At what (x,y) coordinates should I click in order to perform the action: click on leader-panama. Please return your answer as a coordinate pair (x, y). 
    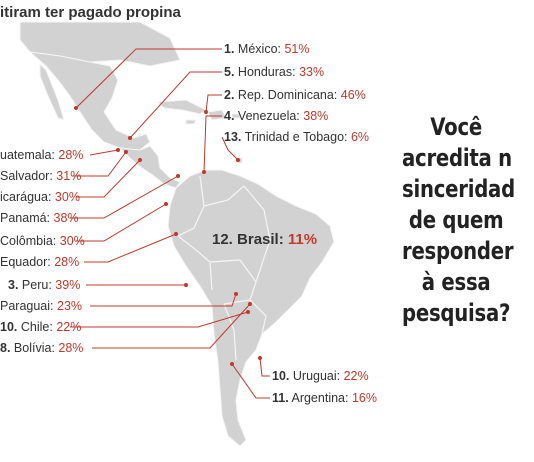
    Looking at the image, I should click on (124, 197).